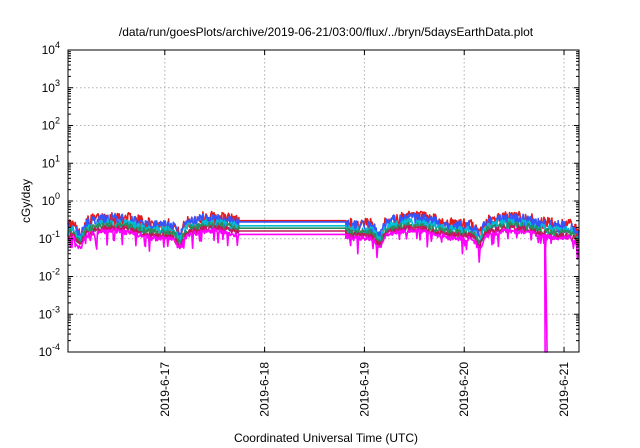 This screenshot has width=640, height=448. I want to click on y-tick-exponent: -4, so click(56, 347).